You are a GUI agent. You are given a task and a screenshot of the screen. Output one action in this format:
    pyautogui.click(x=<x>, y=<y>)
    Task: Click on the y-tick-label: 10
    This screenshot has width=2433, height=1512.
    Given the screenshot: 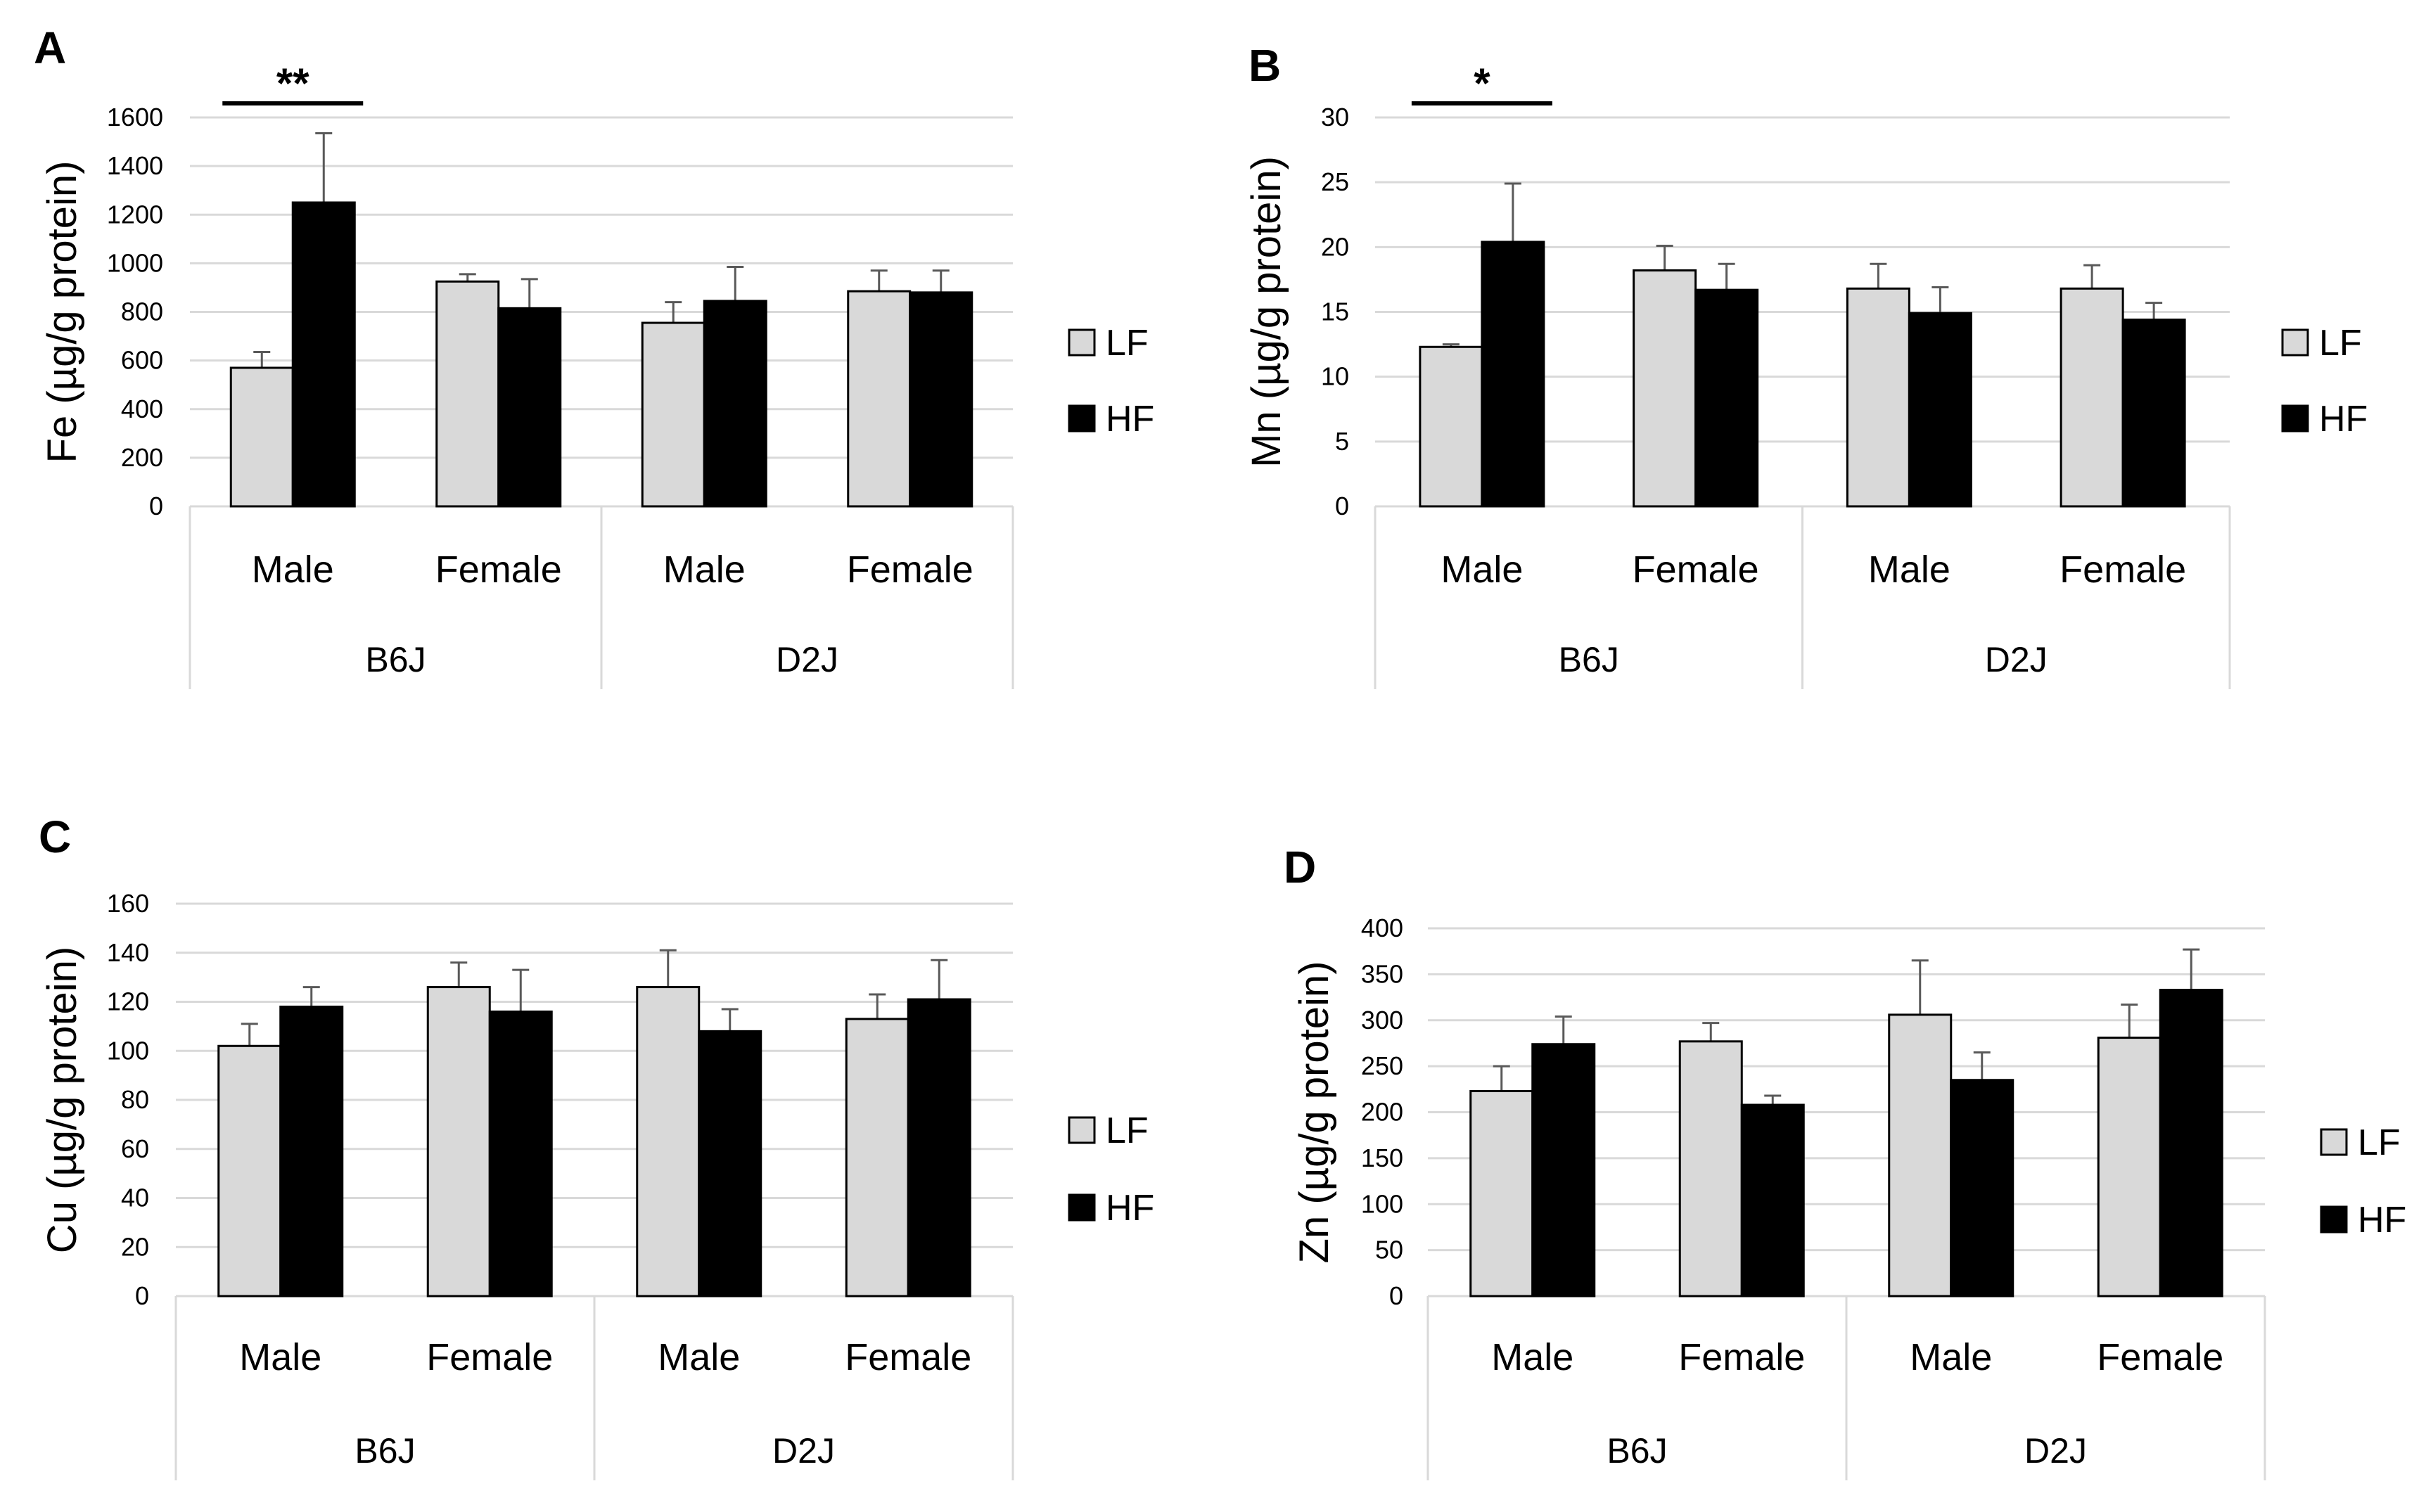 What is the action you would take?
    pyautogui.click(x=1335, y=376)
    